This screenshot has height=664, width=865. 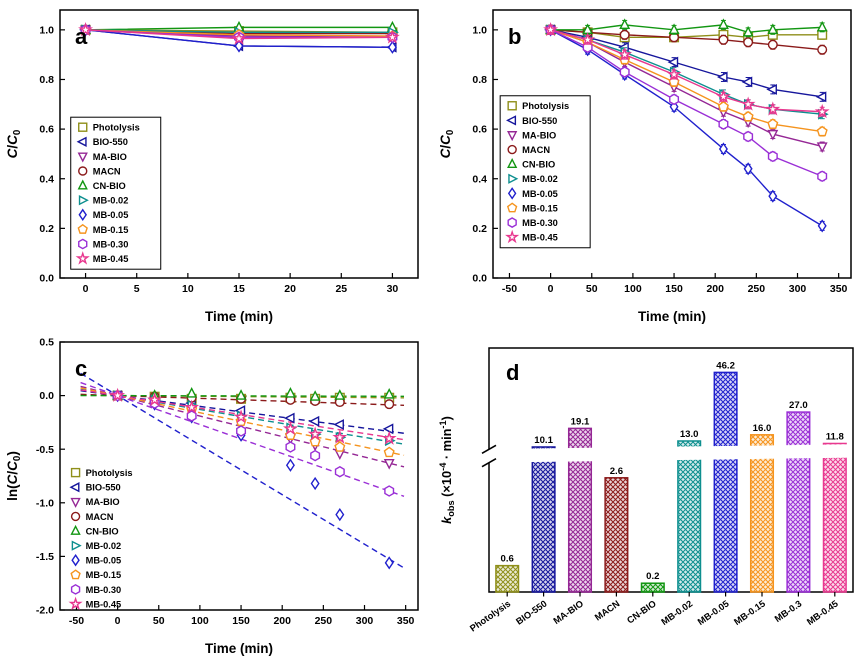 I want to click on y-tick-label: -1.5, so click(x=45, y=557).